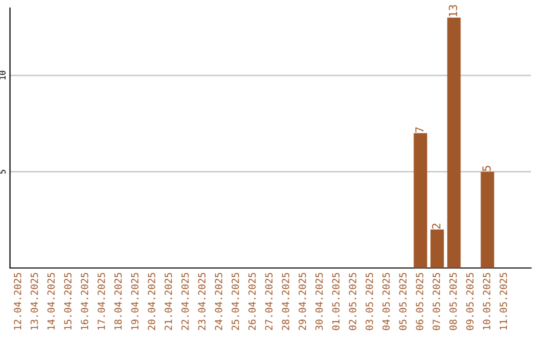  I want to click on x-tick-label: 18.04.2025, so click(118, 301).